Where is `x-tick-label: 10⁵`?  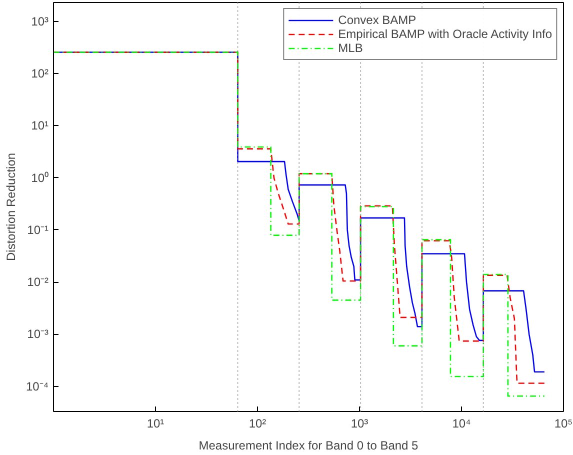
x-tick-label: 10⁵ is located at coordinates (563, 423).